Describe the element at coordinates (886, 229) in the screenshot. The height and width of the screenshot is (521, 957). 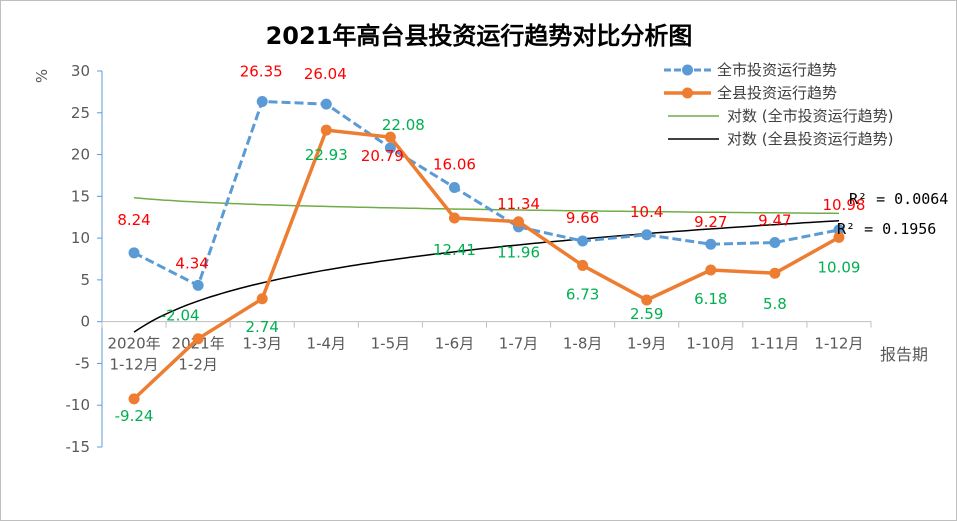
I see `r2-label-county: R² = 0.1956` at that location.